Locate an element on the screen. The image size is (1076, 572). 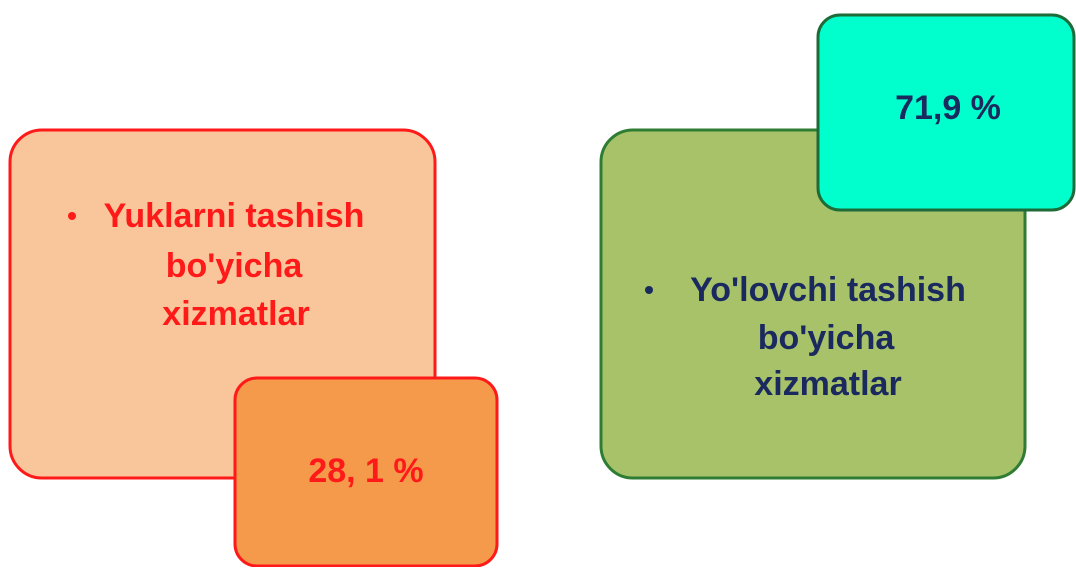
value-label: 28, 1 % is located at coordinates (365, 471).